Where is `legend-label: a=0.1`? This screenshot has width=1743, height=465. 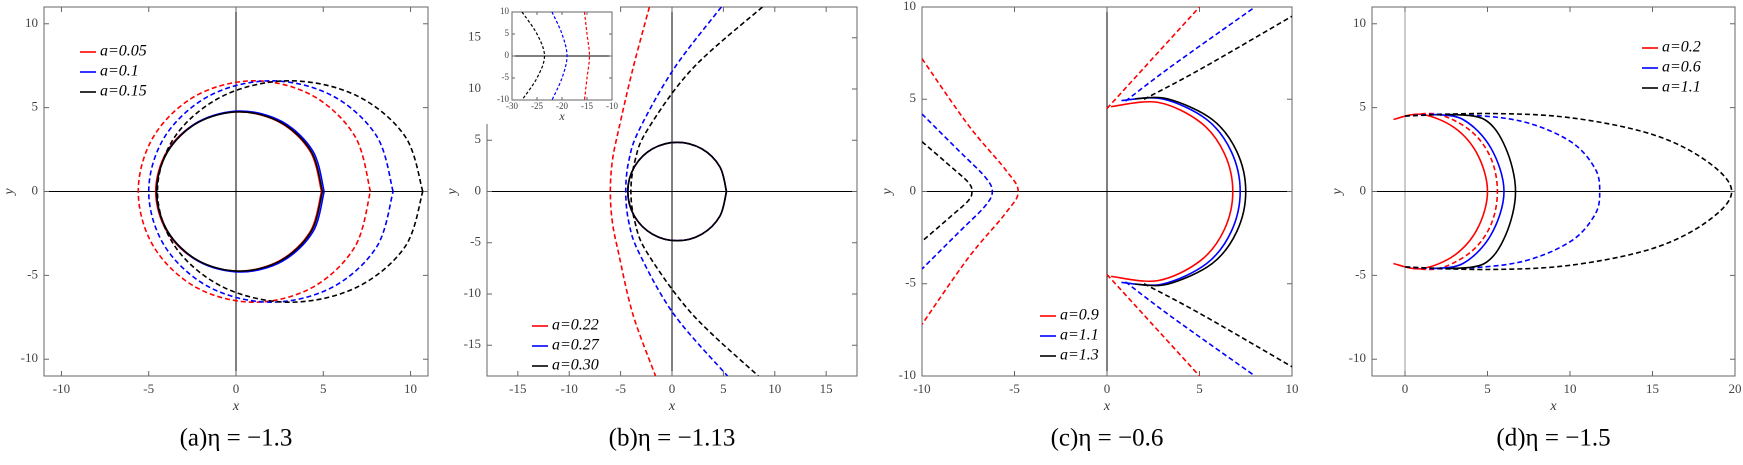
legend-label: a=0.1 is located at coordinates (119, 71).